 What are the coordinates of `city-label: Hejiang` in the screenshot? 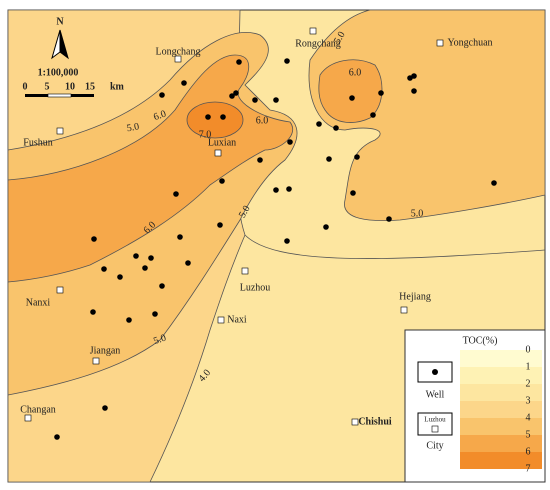 It's located at (415, 296).